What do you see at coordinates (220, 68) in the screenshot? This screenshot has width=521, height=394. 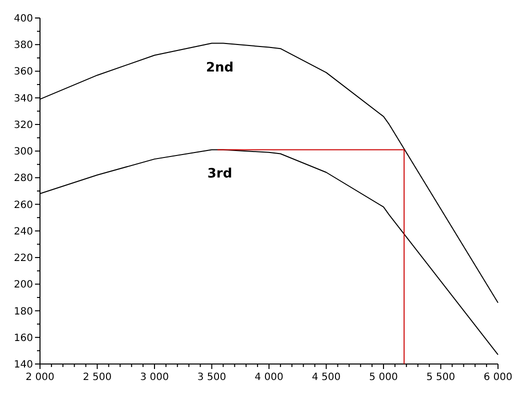 I see `series-label: 2nd` at bounding box center [220, 68].